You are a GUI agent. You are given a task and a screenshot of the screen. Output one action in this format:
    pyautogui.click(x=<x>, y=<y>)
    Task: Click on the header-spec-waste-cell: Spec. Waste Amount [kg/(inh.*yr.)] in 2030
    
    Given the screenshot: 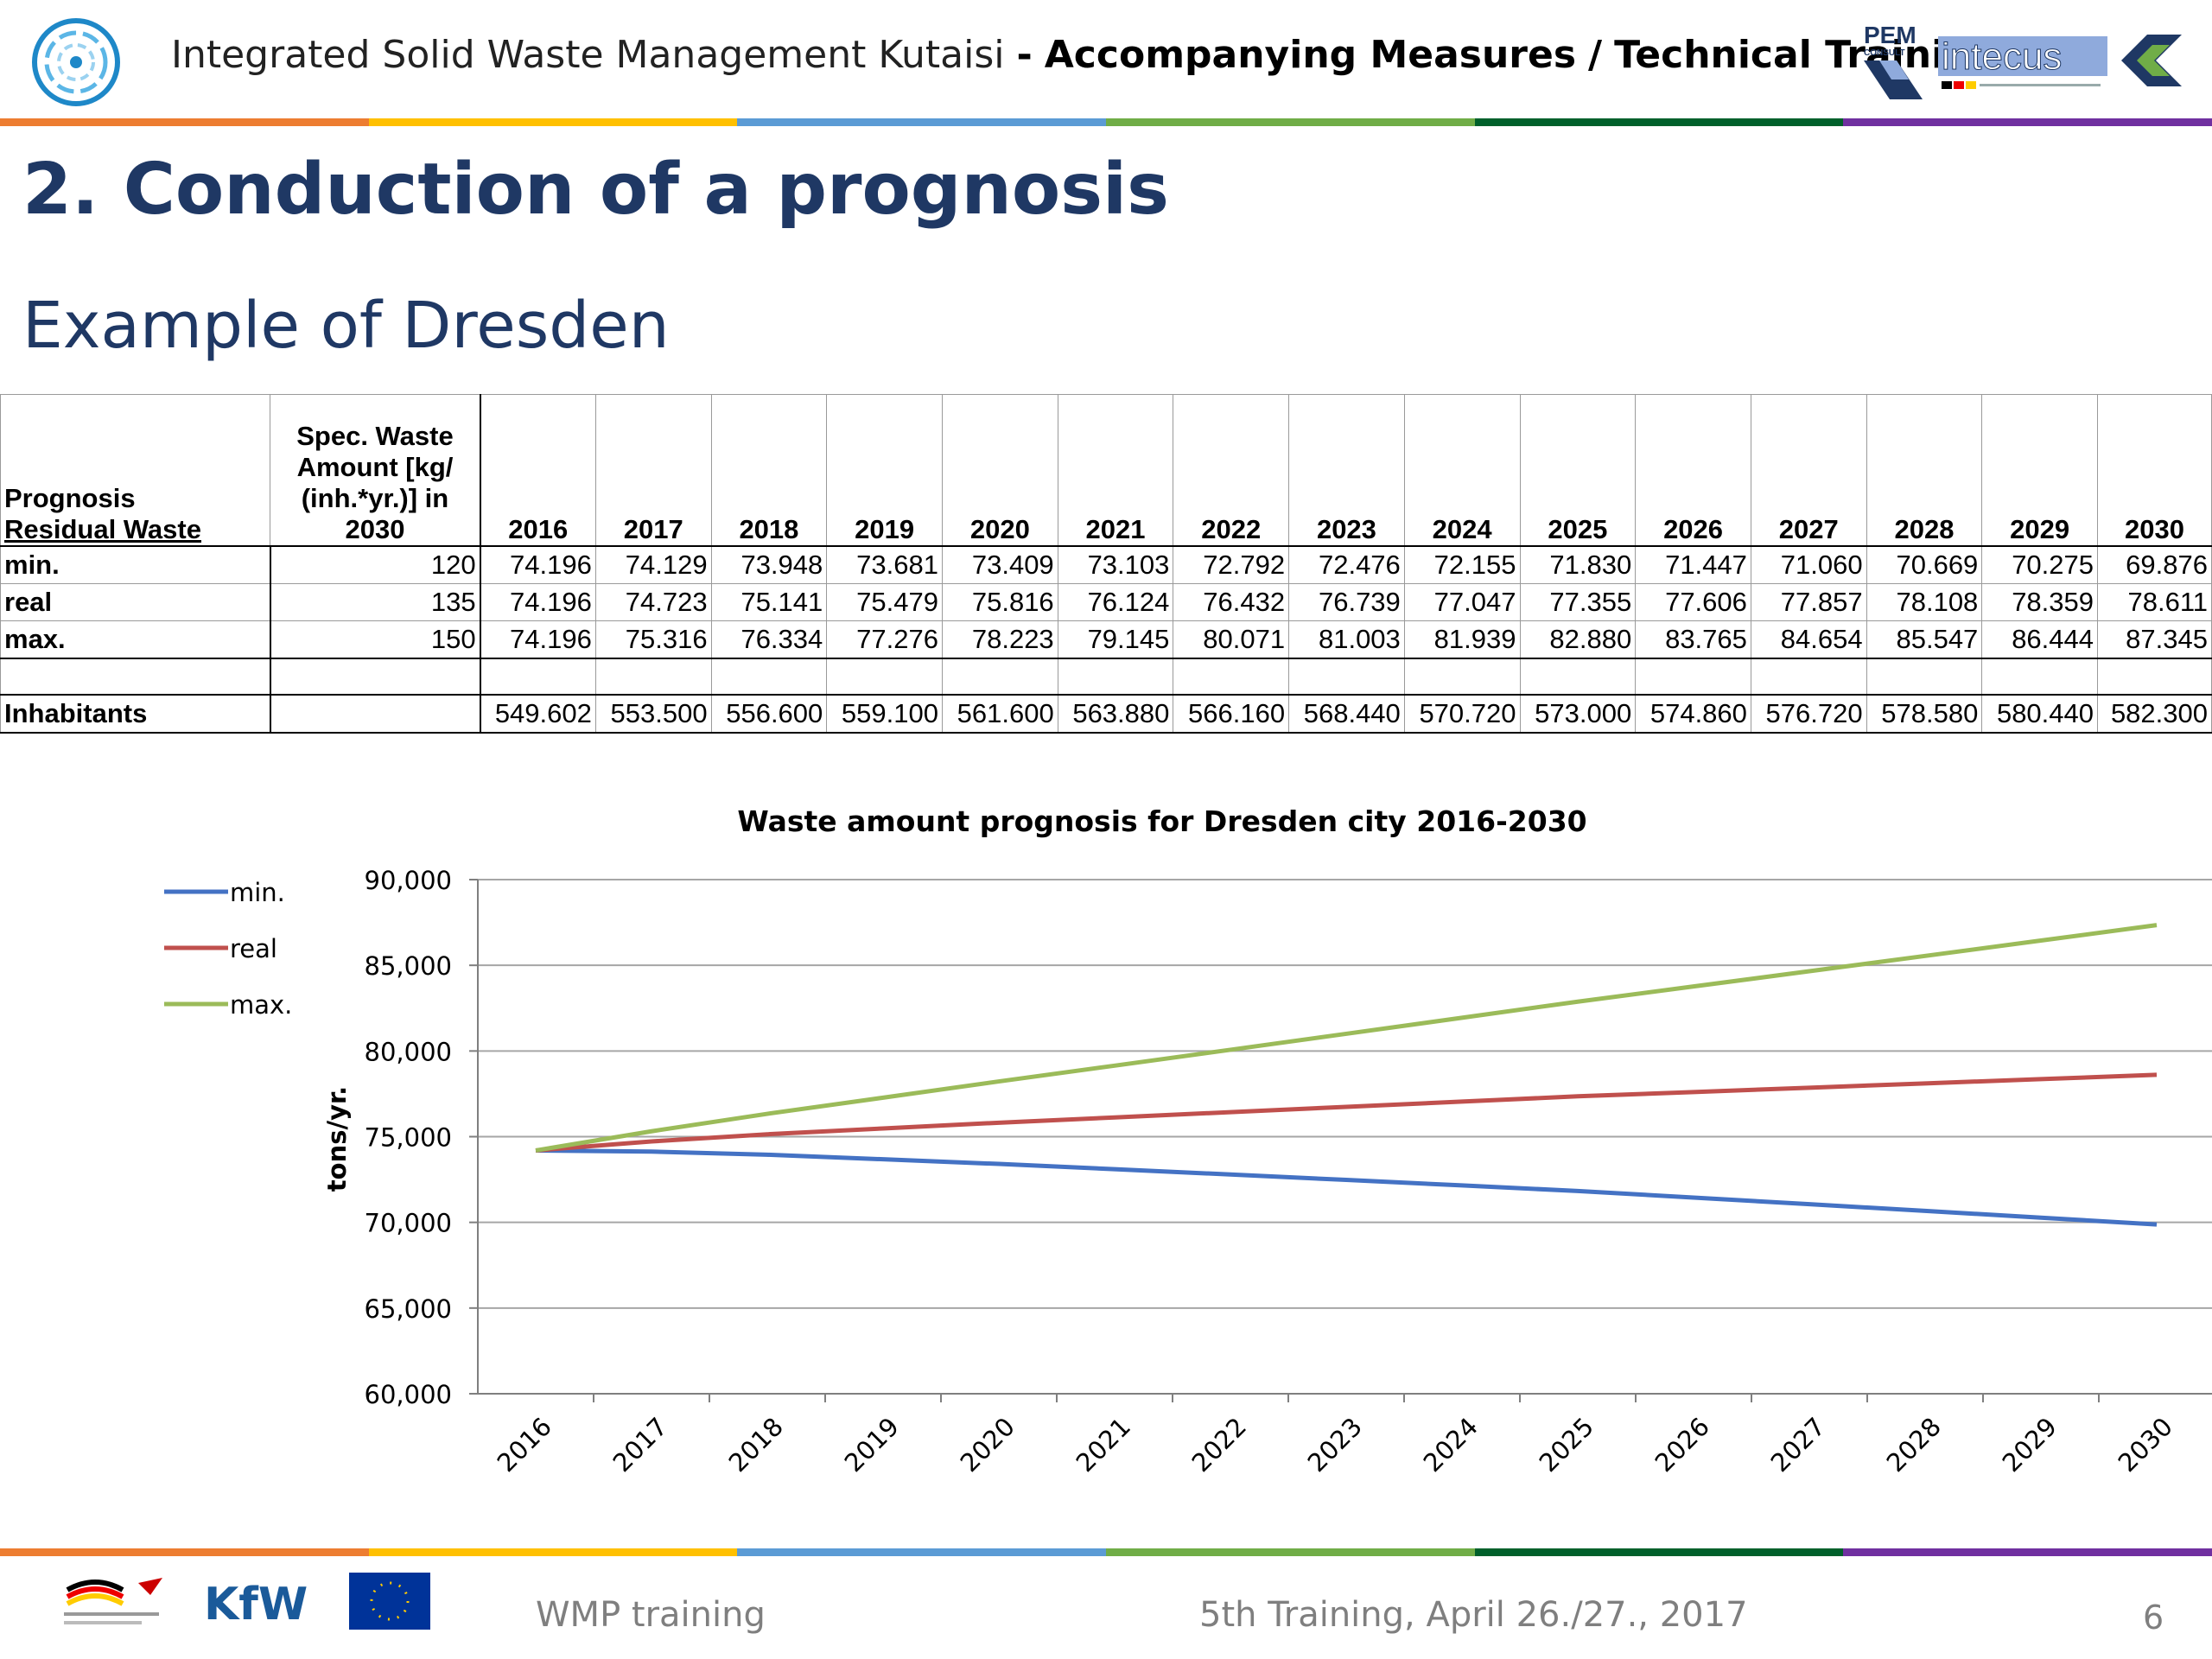 What is the action you would take?
    pyautogui.click(x=375, y=471)
    